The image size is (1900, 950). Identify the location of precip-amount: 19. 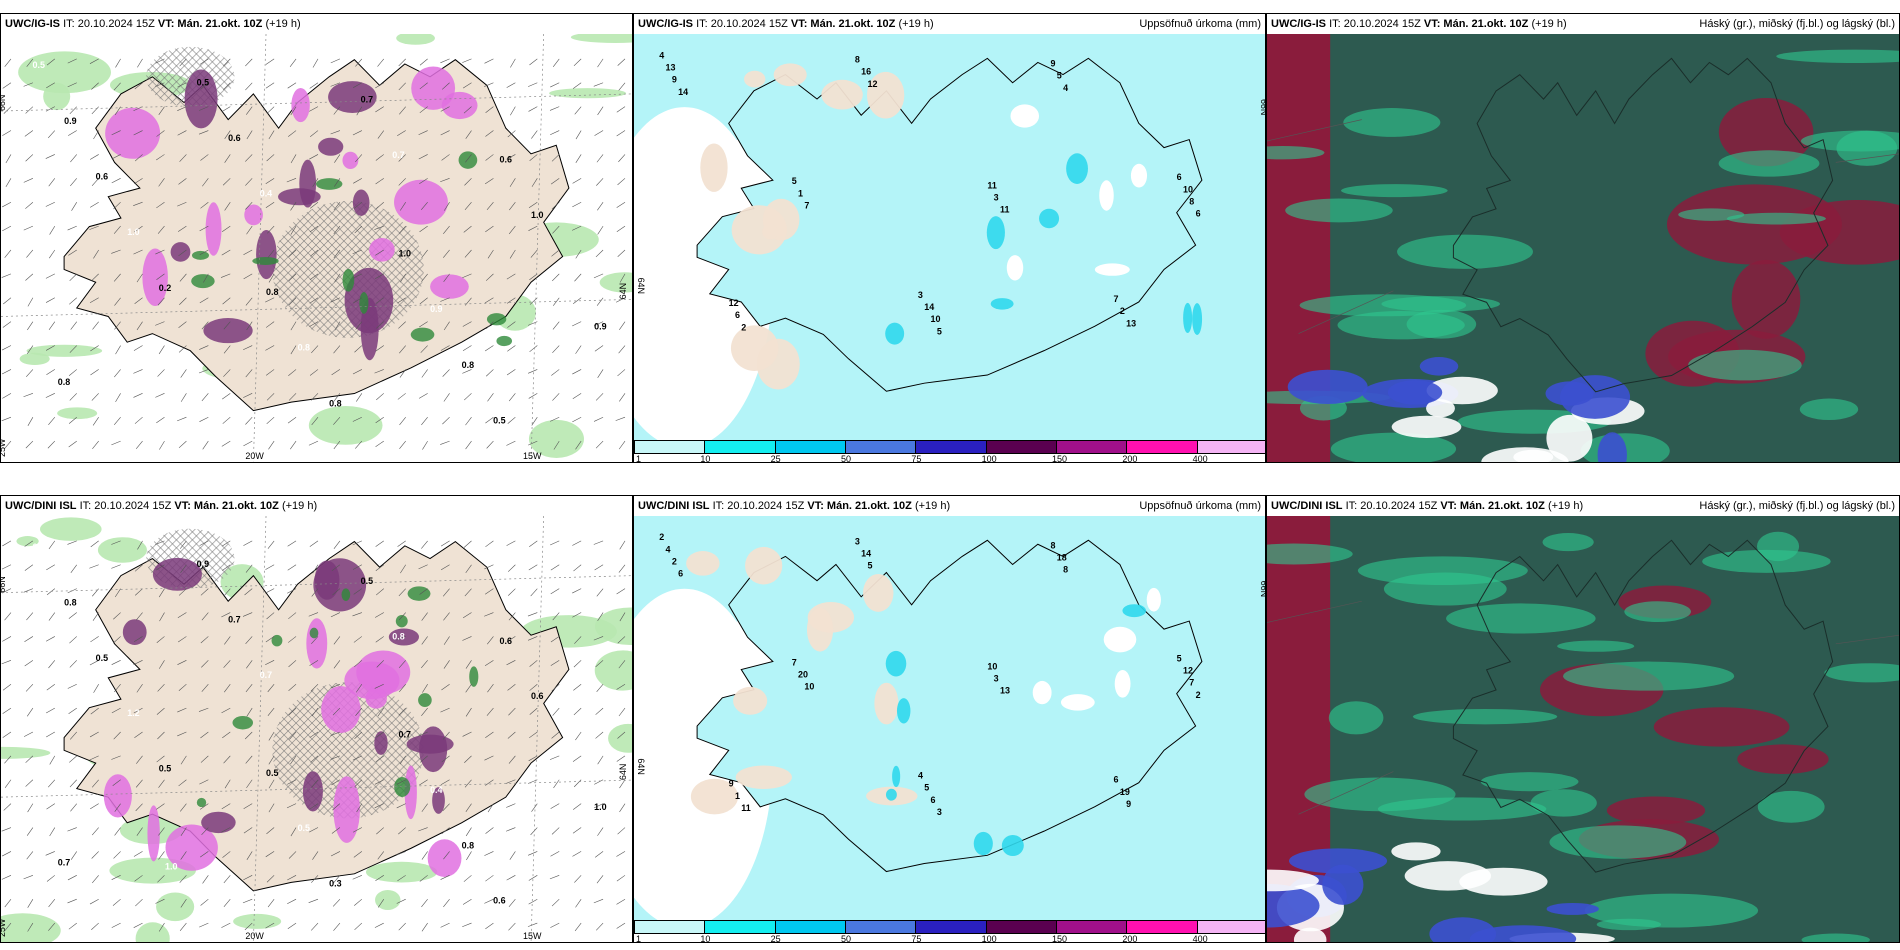
(1125, 792).